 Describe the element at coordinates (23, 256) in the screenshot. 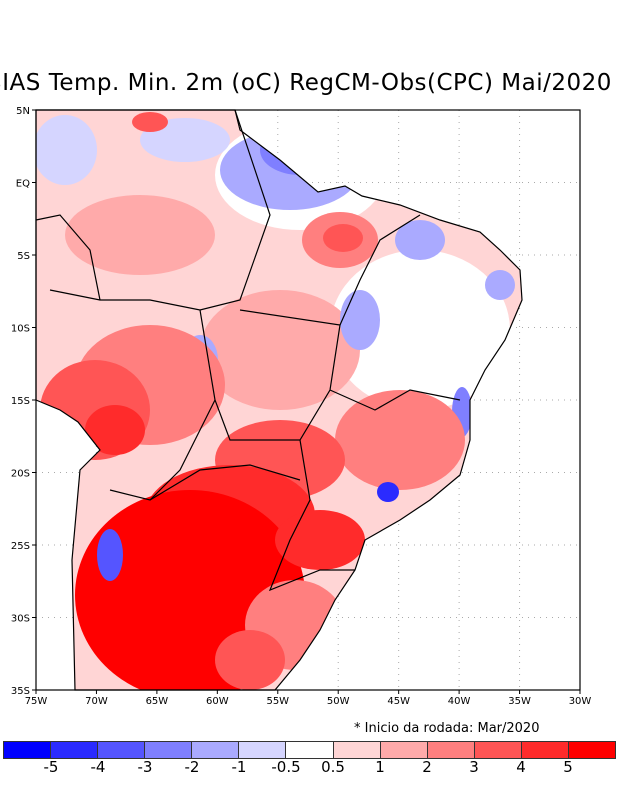

I see `lat-tick-label: 5S` at that location.